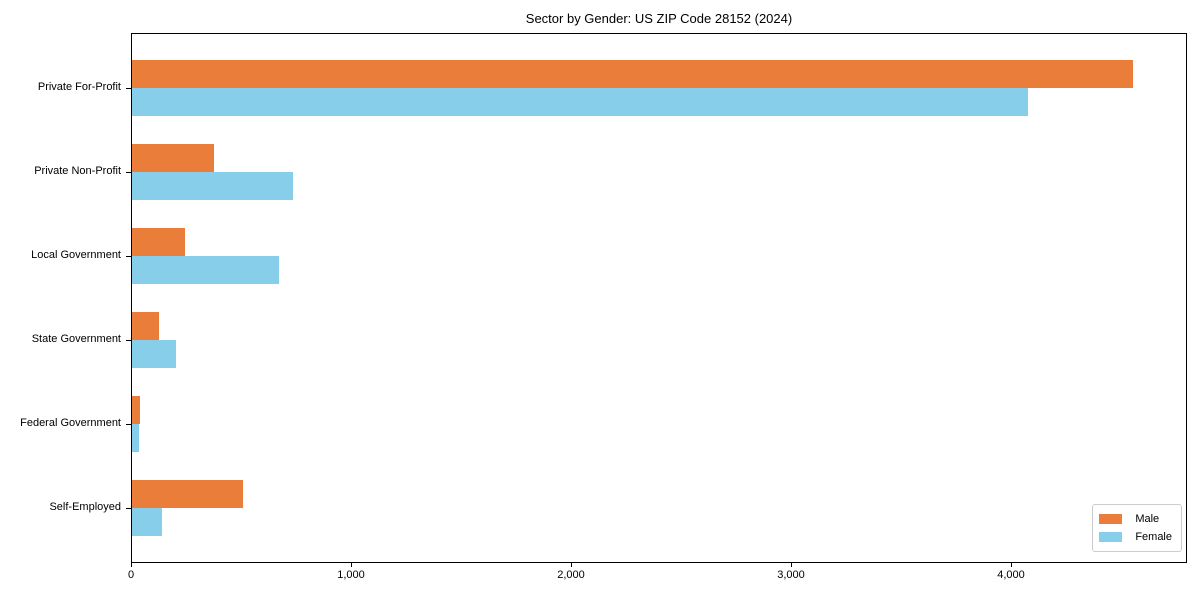 The image size is (1200, 600). Describe the element at coordinates (571, 575) in the screenshot. I see `x-label-2000: 2,000` at that location.